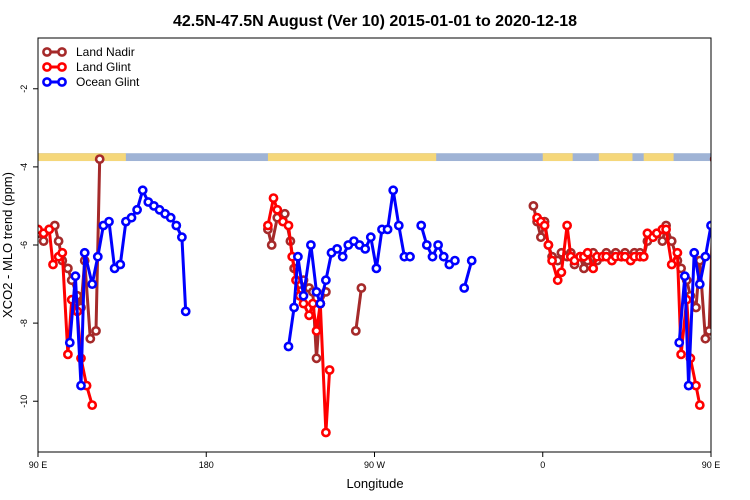  What do you see at coordinates (24, 245) in the screenshot?
I see `y-tick-label-2: -6` at bounding box center [24, 245].